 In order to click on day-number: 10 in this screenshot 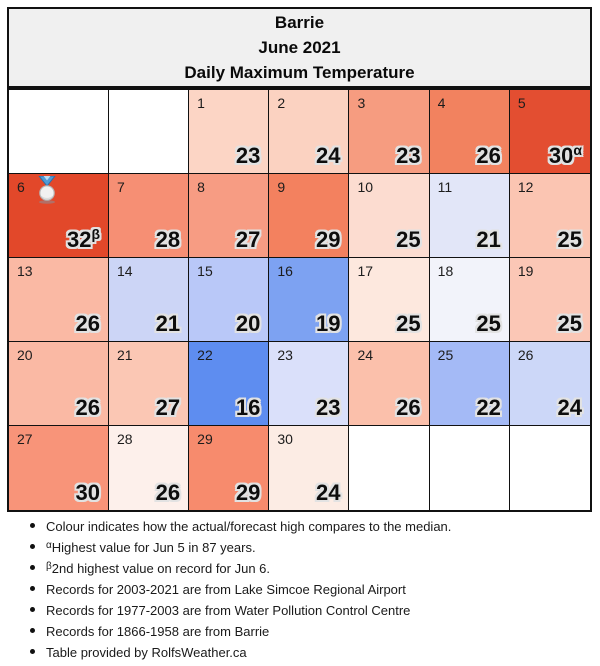, I will do `click(365, 187)`.